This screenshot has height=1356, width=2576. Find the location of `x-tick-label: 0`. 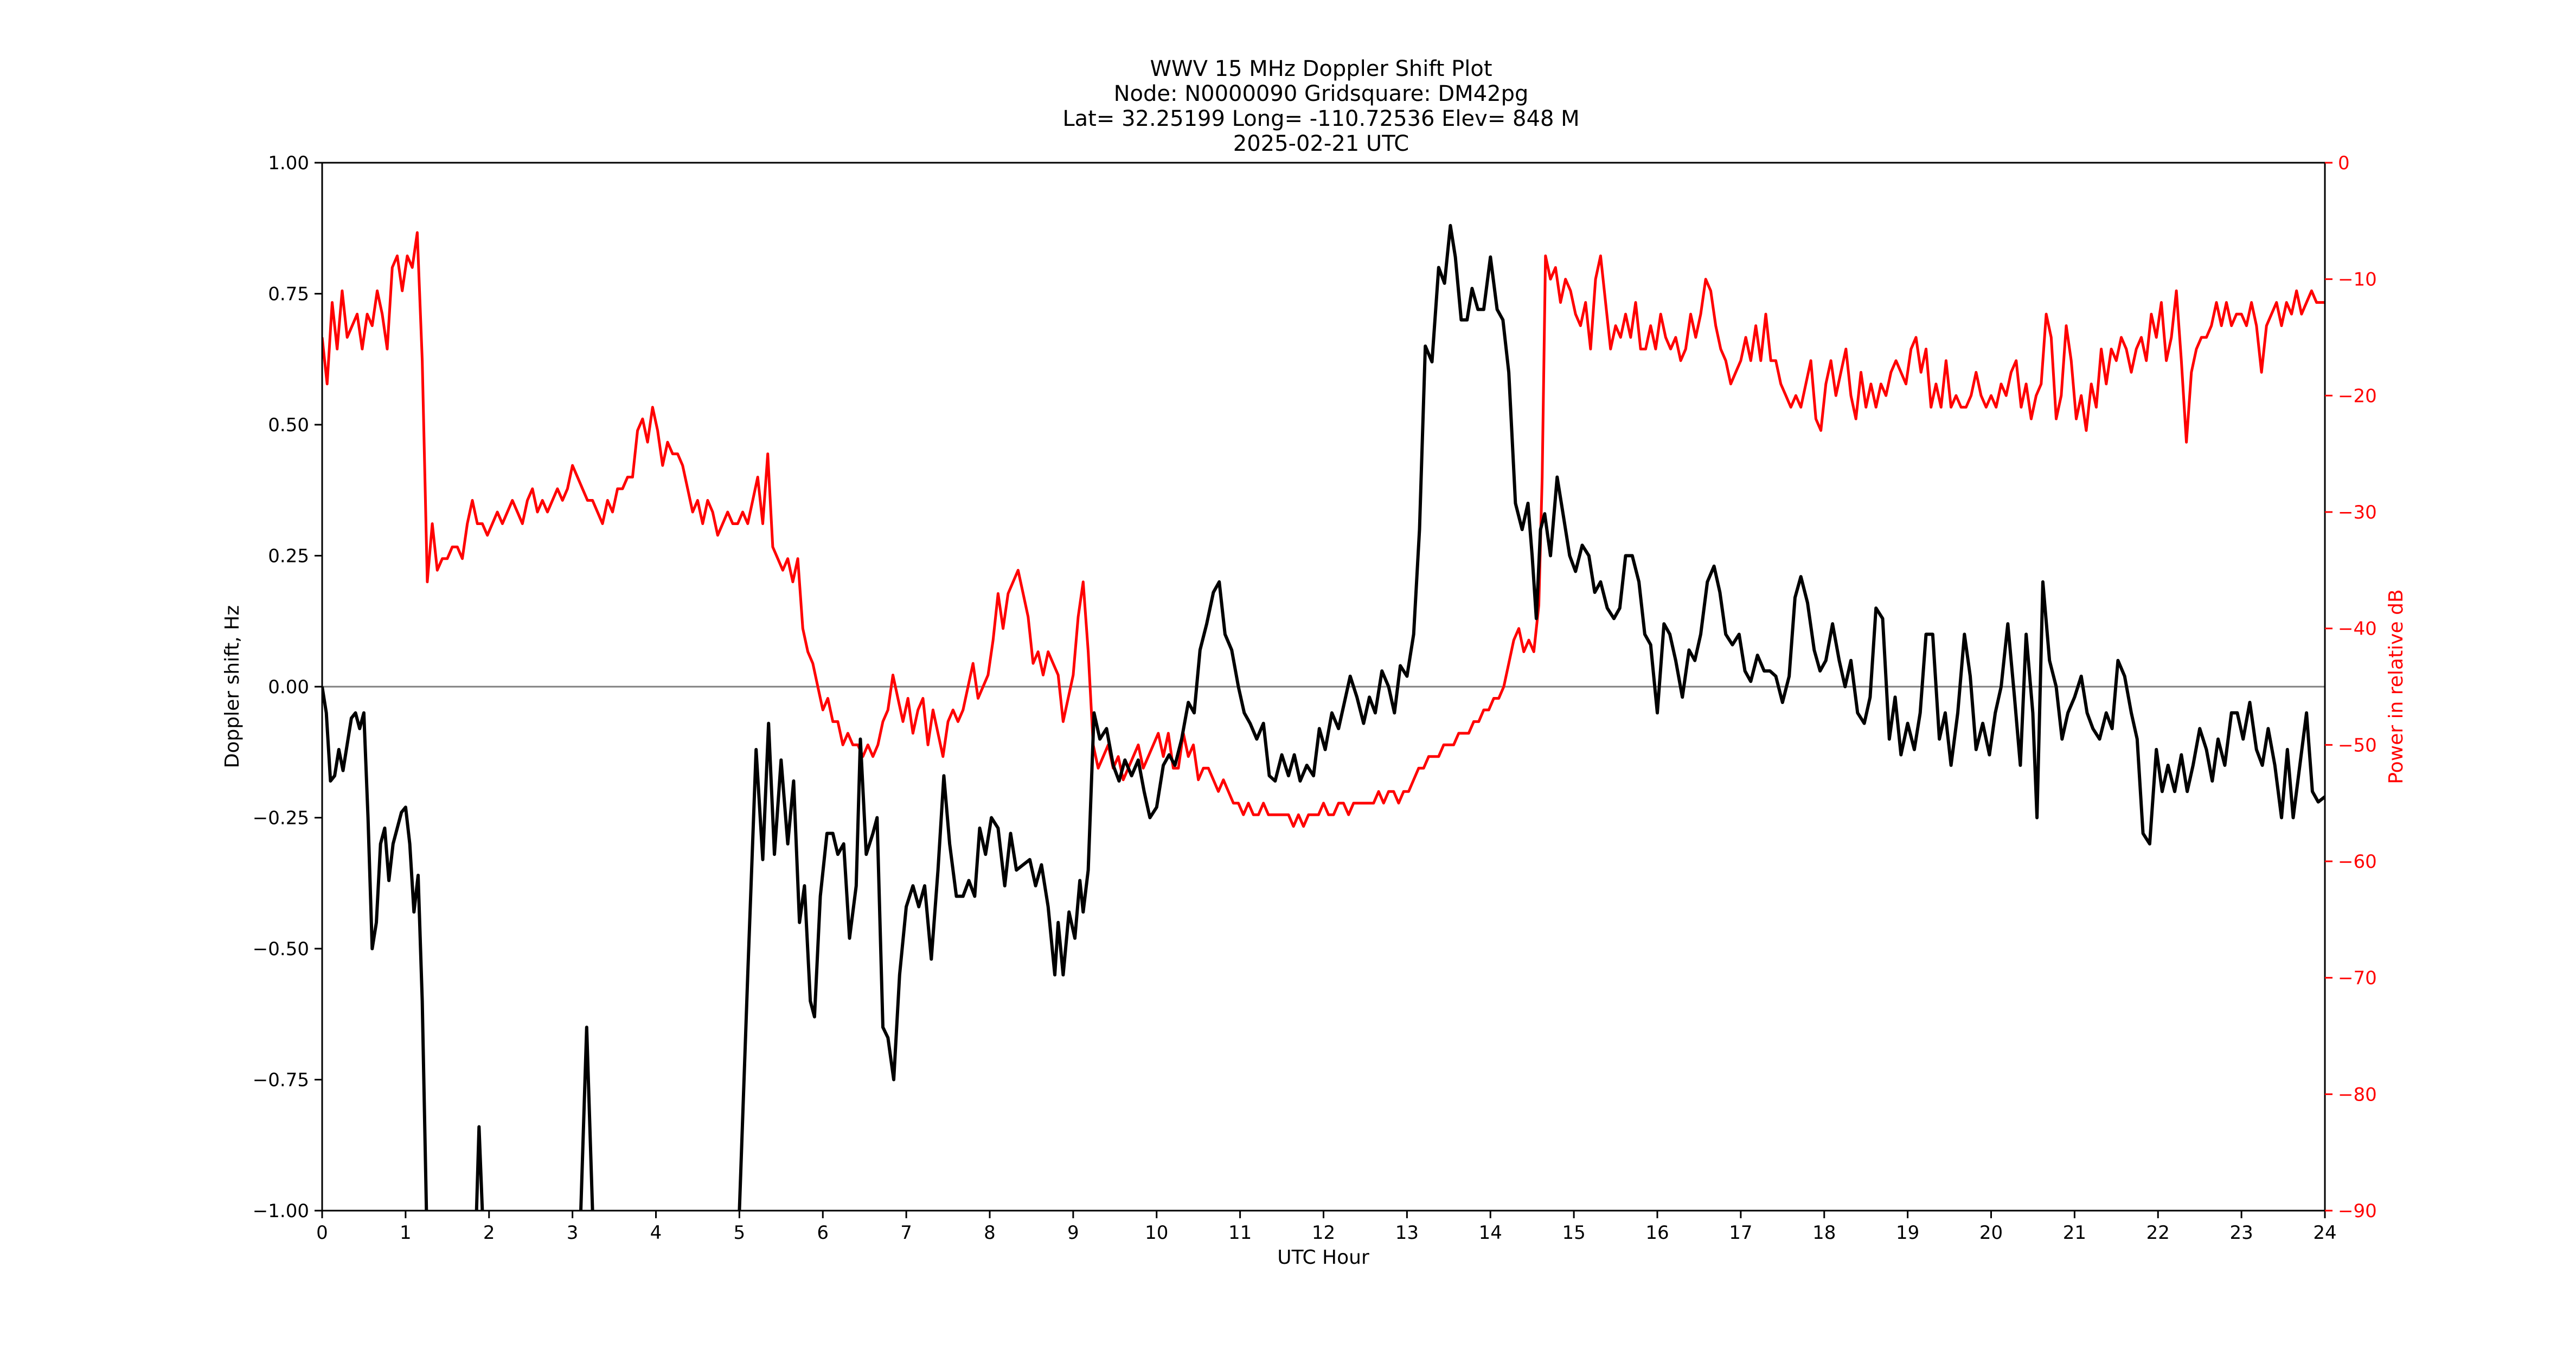

x-tick-label: 0 is located at coordinates (322, 1233).